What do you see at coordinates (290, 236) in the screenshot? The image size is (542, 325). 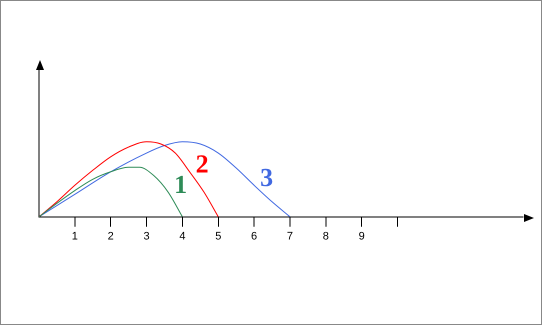 I see `x-tick-label: 7` at bounding box center [290, 236].